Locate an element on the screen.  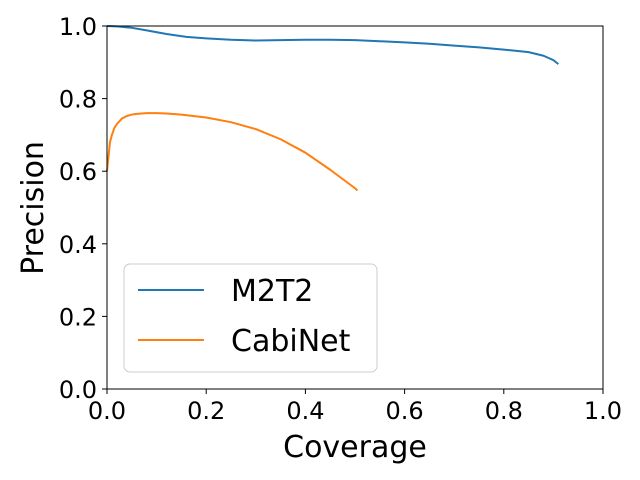
y-axis-label: Precision is located at coordinates (33, 208).